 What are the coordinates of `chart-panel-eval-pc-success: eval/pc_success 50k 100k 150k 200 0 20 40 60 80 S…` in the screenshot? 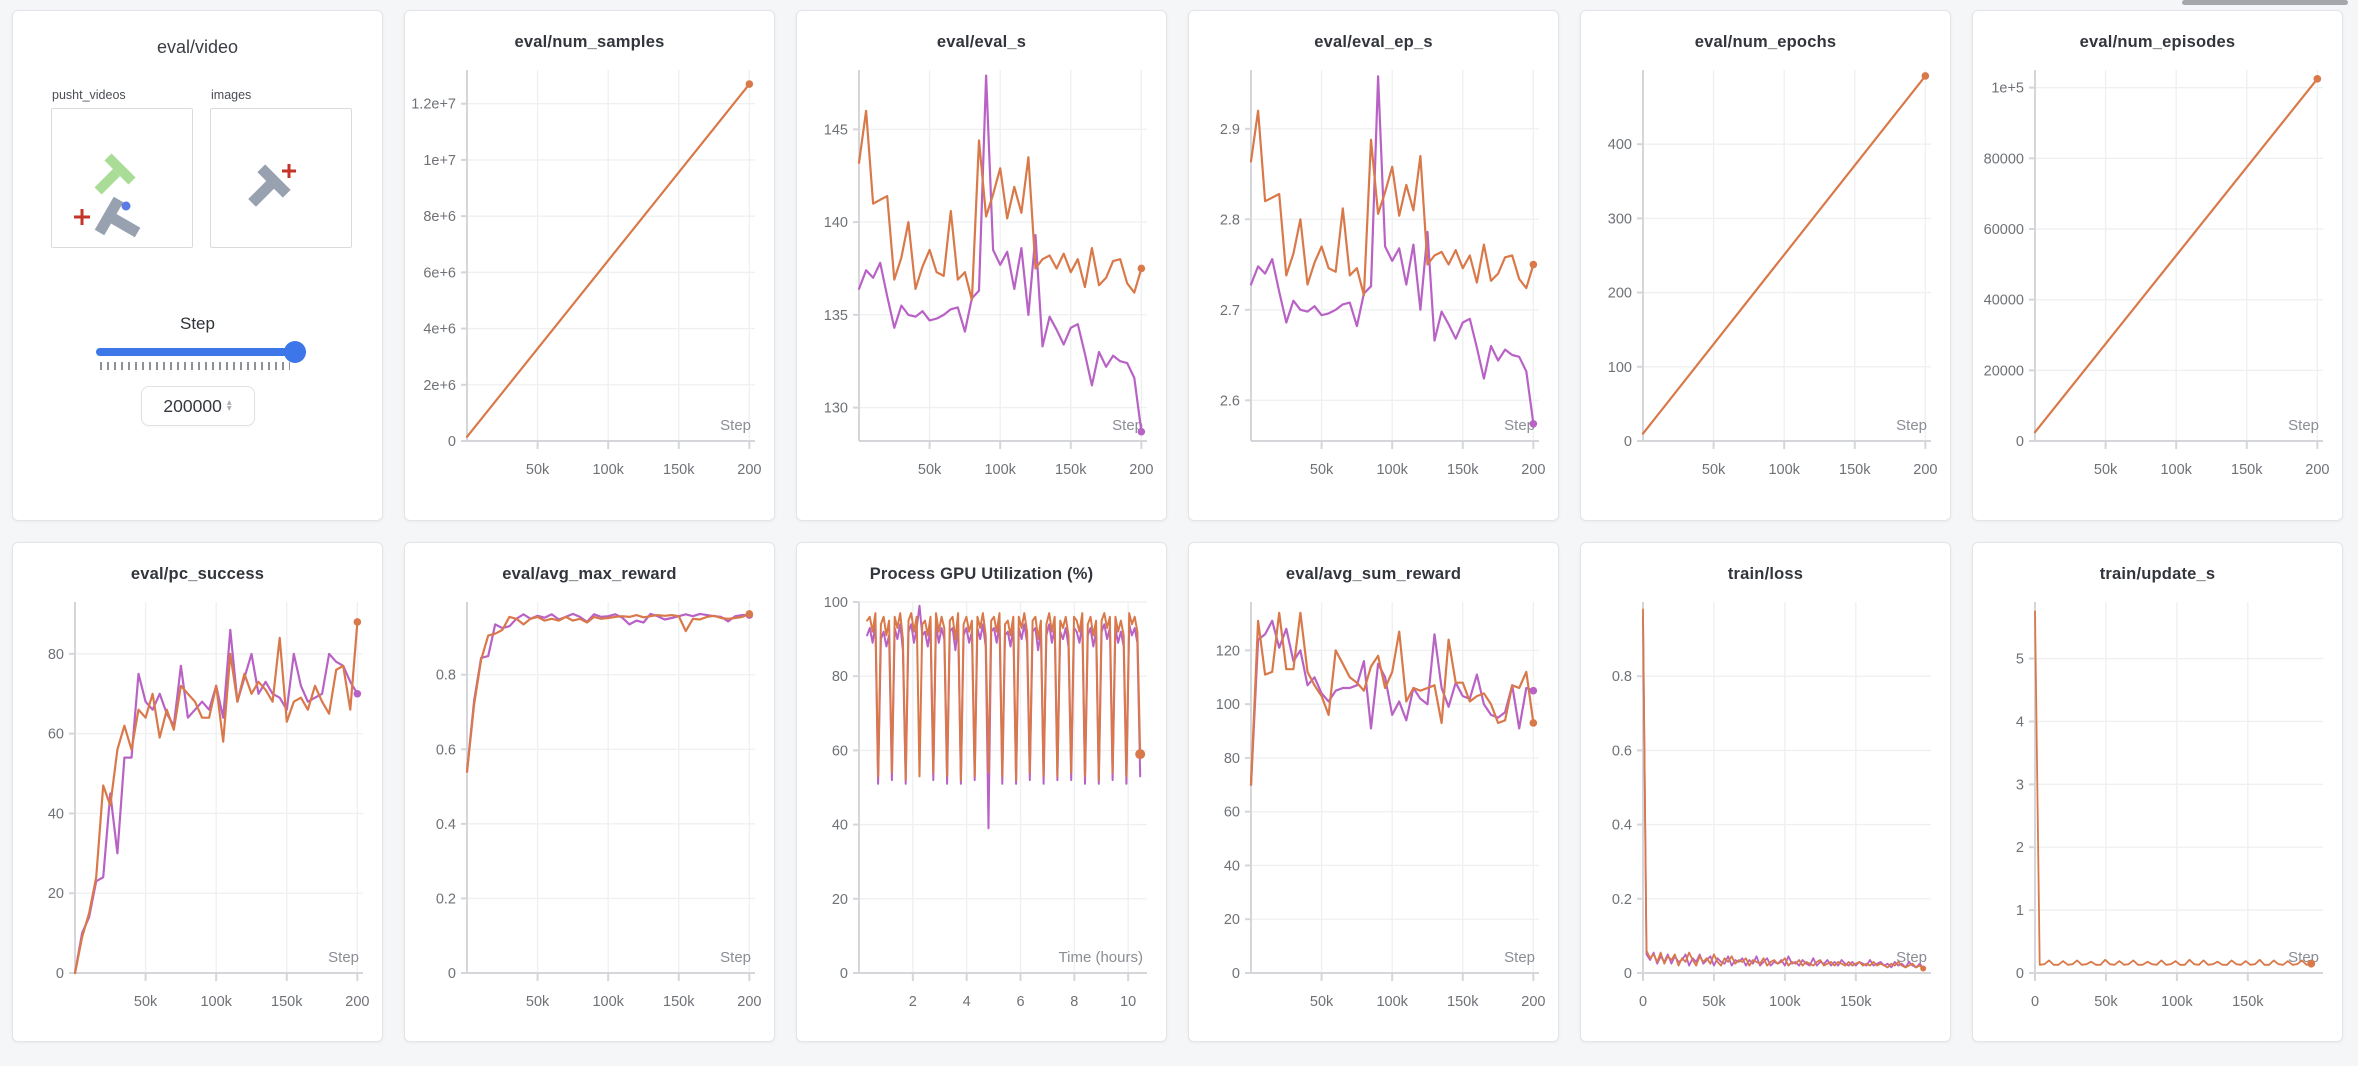 It's located at (197, 792).